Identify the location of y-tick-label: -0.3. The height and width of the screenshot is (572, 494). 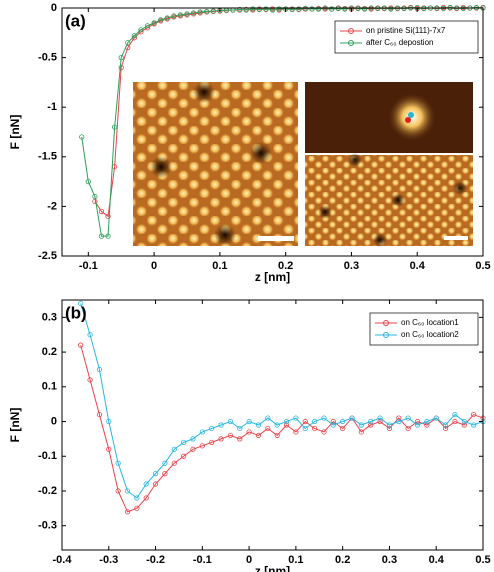
(47, 526).